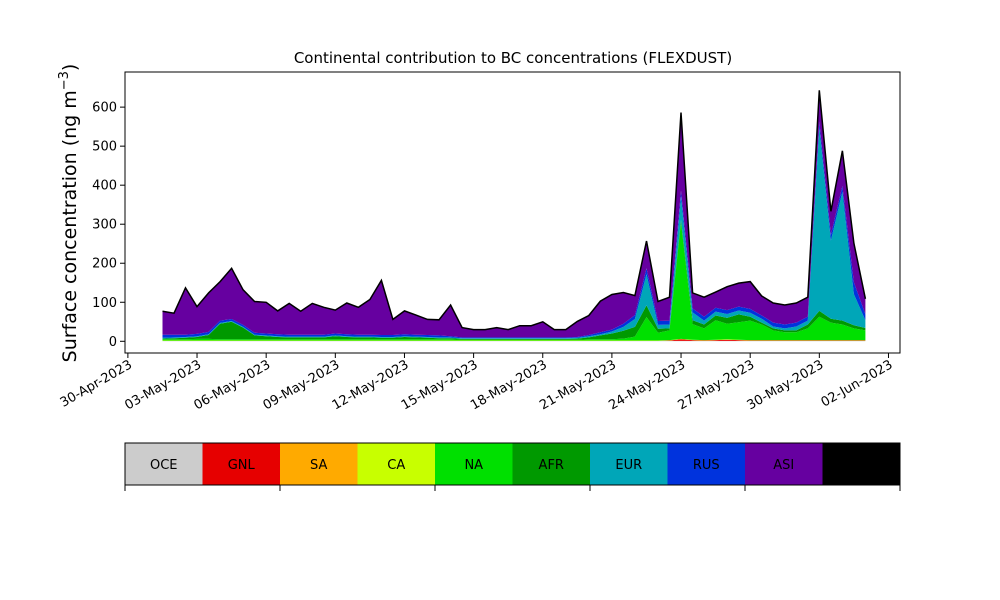 The height and width of the screenshot is (600, 1000). I want to click on legend-frame, so click(512, 464).